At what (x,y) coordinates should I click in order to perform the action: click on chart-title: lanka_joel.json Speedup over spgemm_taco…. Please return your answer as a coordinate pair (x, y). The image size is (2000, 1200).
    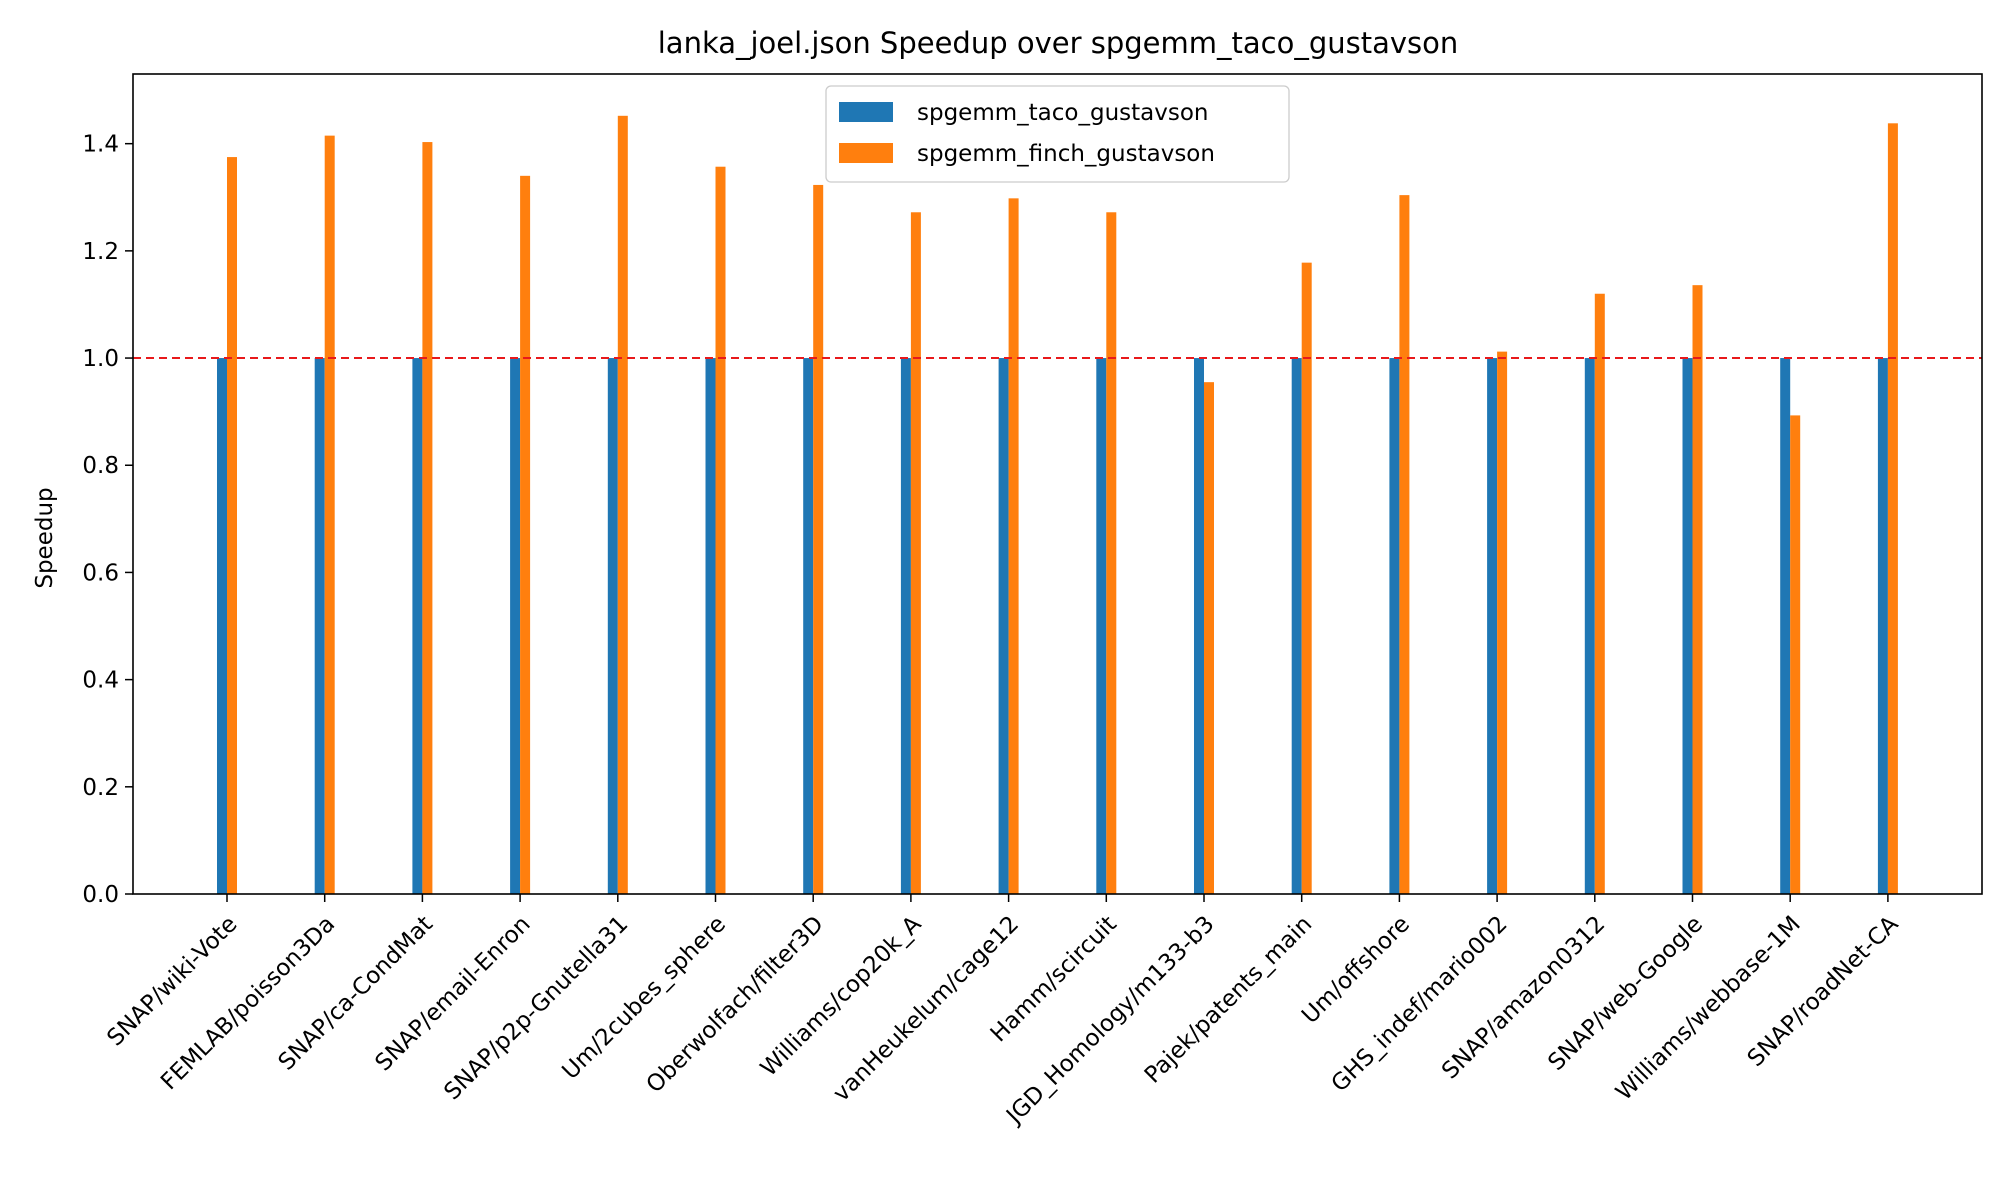
    Looking at the image, I should click on (1058, 43).